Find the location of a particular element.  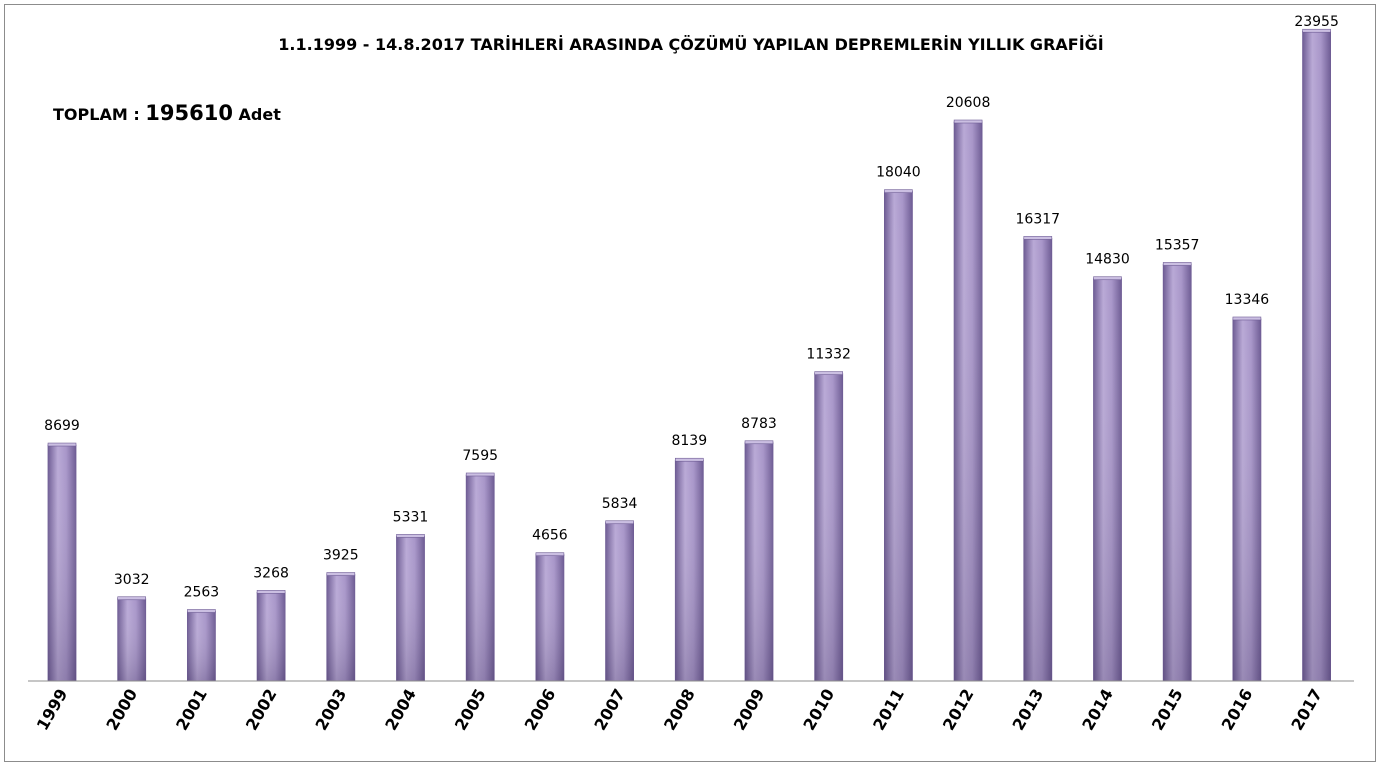

bar-2008: 8139 is located at coordinates (689, 557).